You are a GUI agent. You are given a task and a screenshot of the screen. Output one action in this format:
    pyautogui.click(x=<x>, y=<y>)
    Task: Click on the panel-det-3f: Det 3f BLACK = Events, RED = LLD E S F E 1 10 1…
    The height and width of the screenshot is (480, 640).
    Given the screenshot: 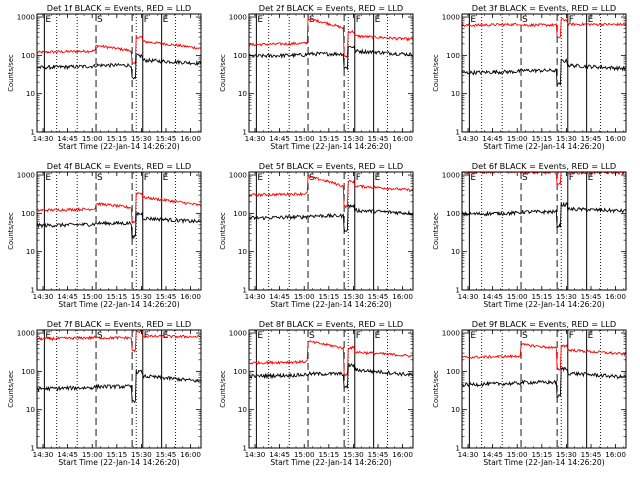 What is the action you would take?
    pyautogui.click(x=529, y=77)
    